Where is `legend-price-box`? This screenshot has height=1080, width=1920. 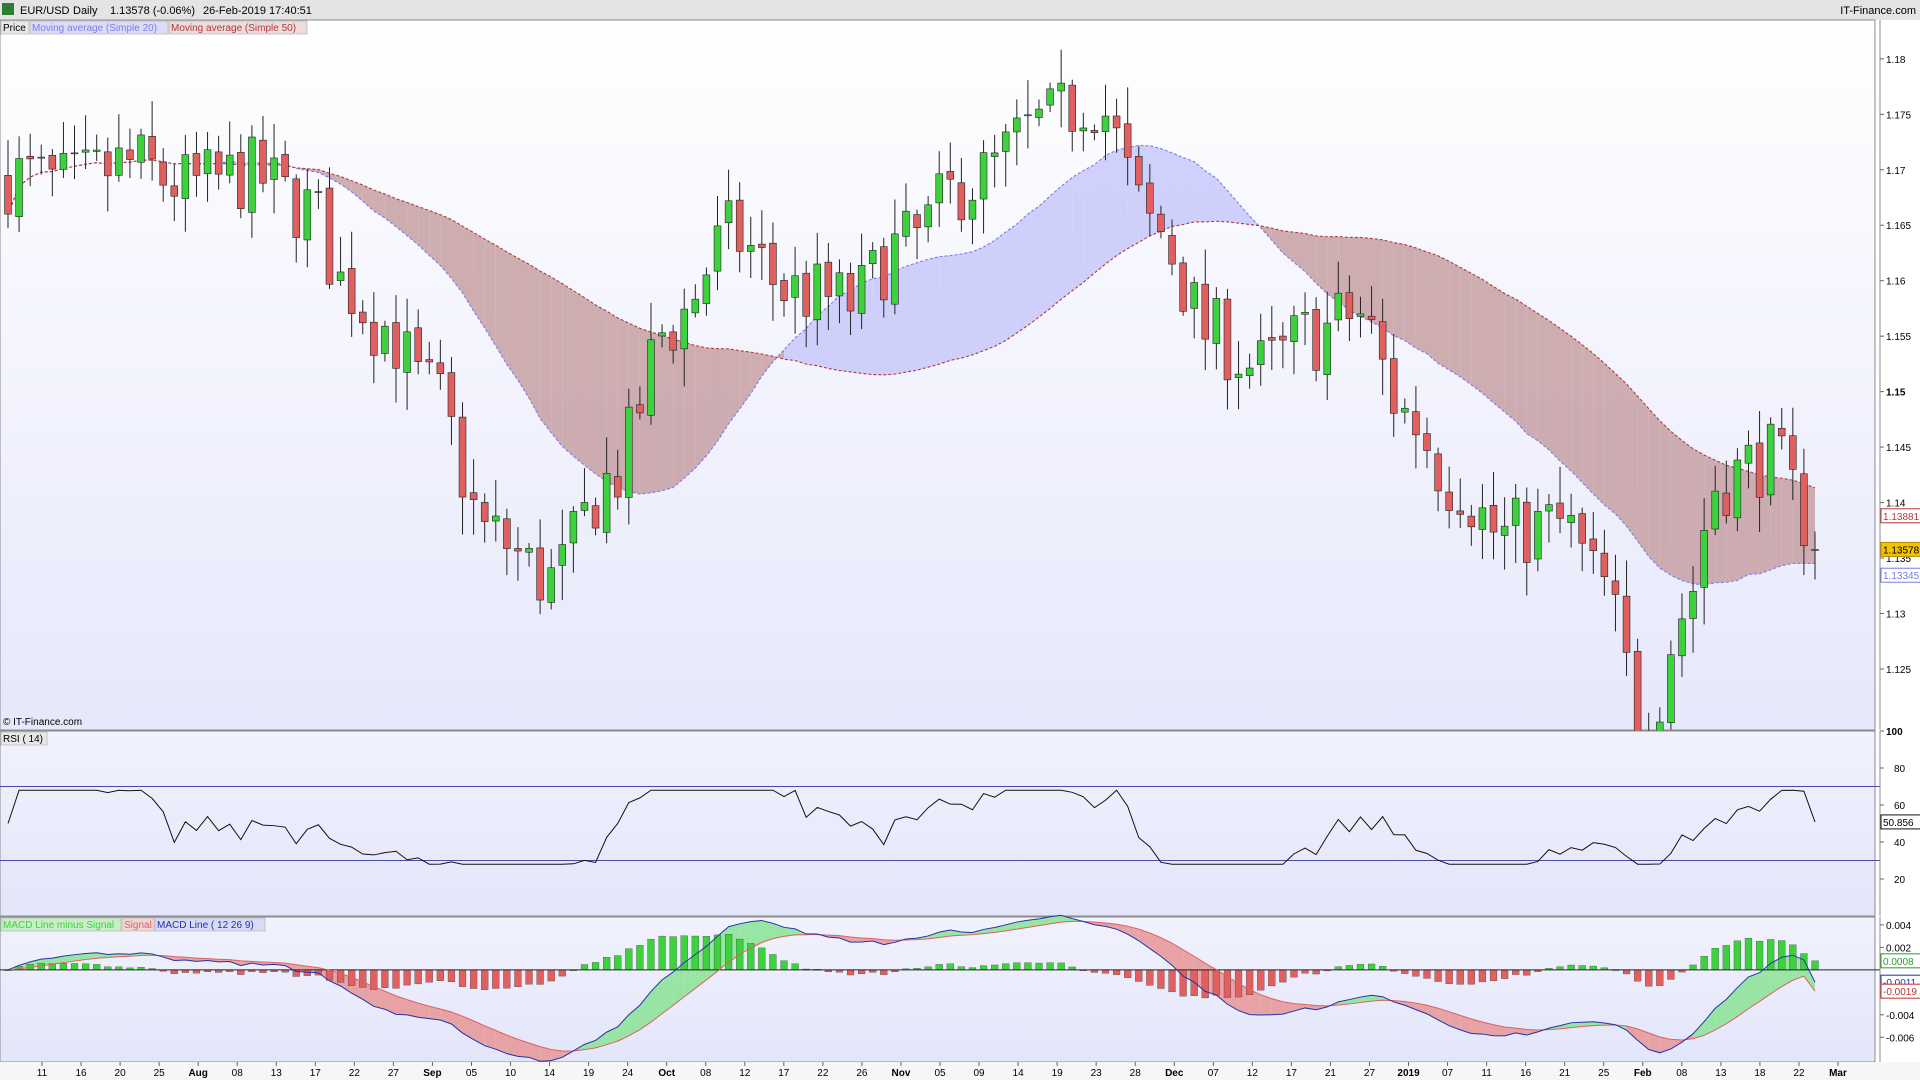 legend-price-box is located at coordinates (15, 27).